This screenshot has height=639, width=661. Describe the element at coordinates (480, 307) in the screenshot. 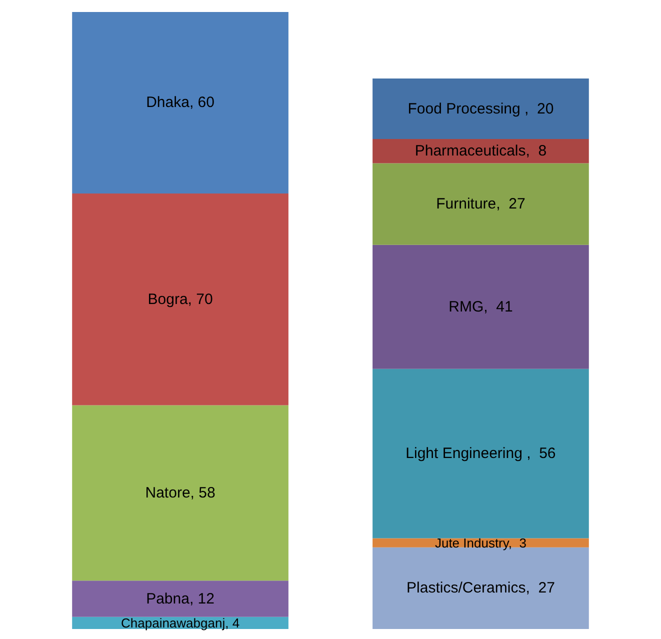

I see `data-label: RMG, 41` at that location.